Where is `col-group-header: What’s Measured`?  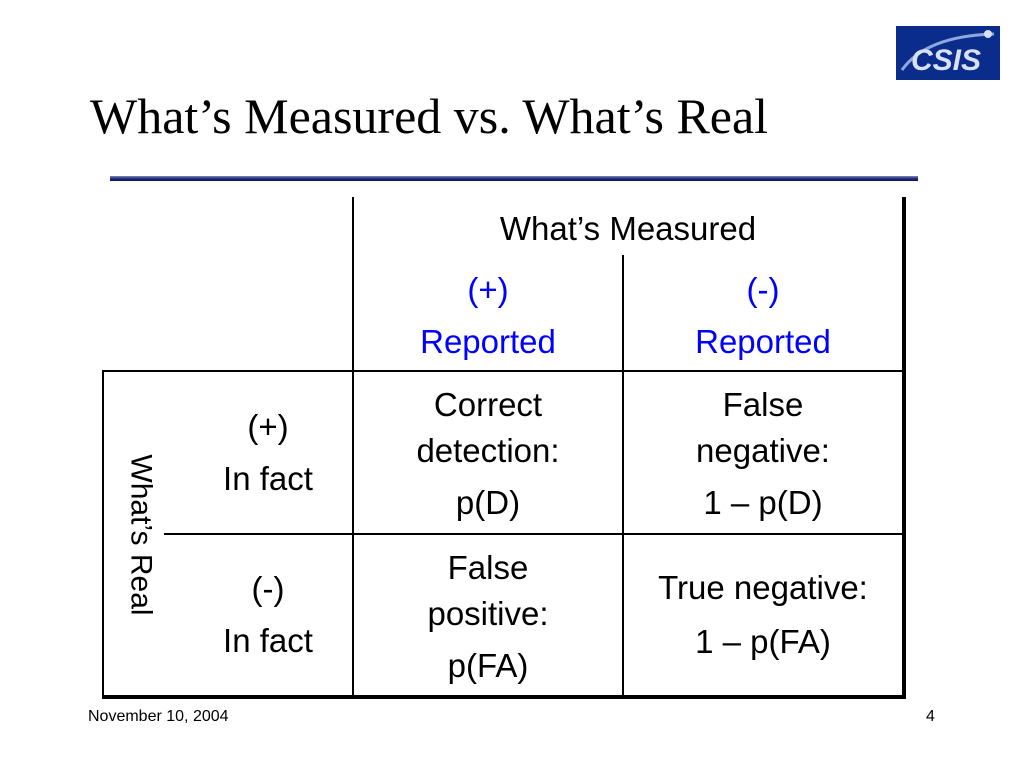 col-group-header: What’s Measured is located at coordinates (628, 229).